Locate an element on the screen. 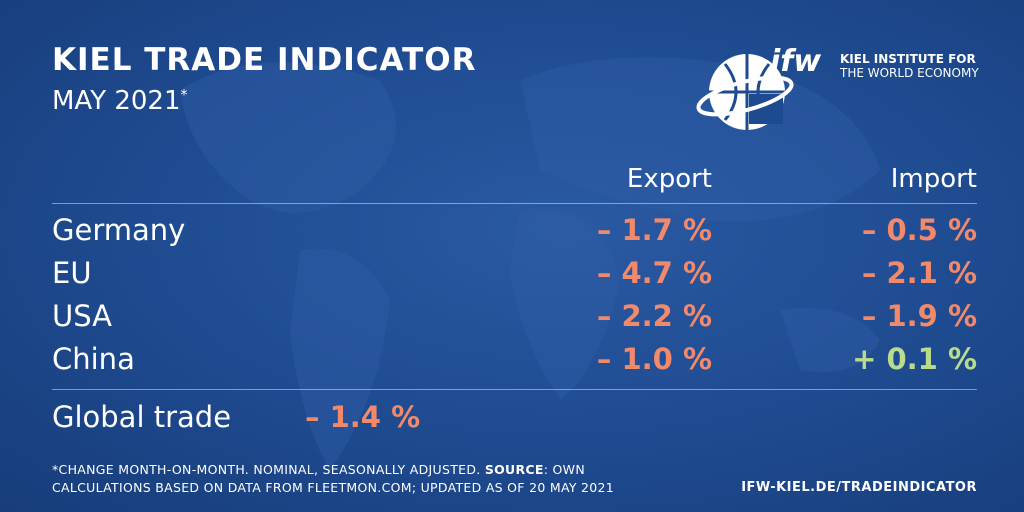 The image size is (1024, 512). subtitle: MAY 2021* is located at coordinates (120, 101).